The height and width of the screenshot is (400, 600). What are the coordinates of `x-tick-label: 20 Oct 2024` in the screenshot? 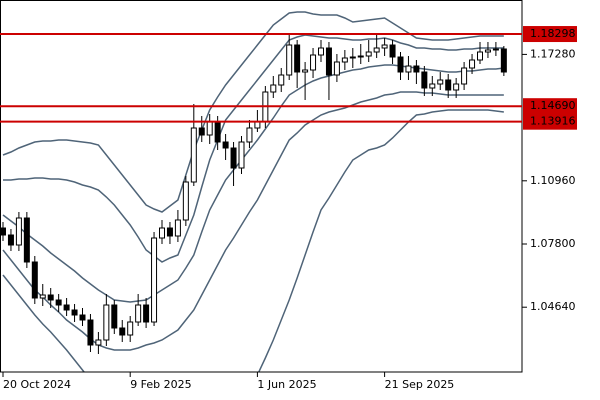 It's located at (37, 384).